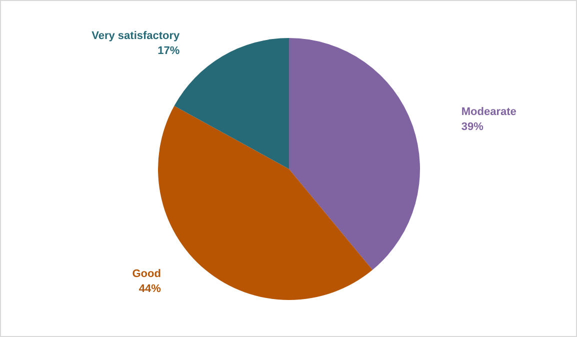  What do you see at coordinates (472, 127) in the screenshot?
I see `data-label: 39%` at bounding box center [472, 127].